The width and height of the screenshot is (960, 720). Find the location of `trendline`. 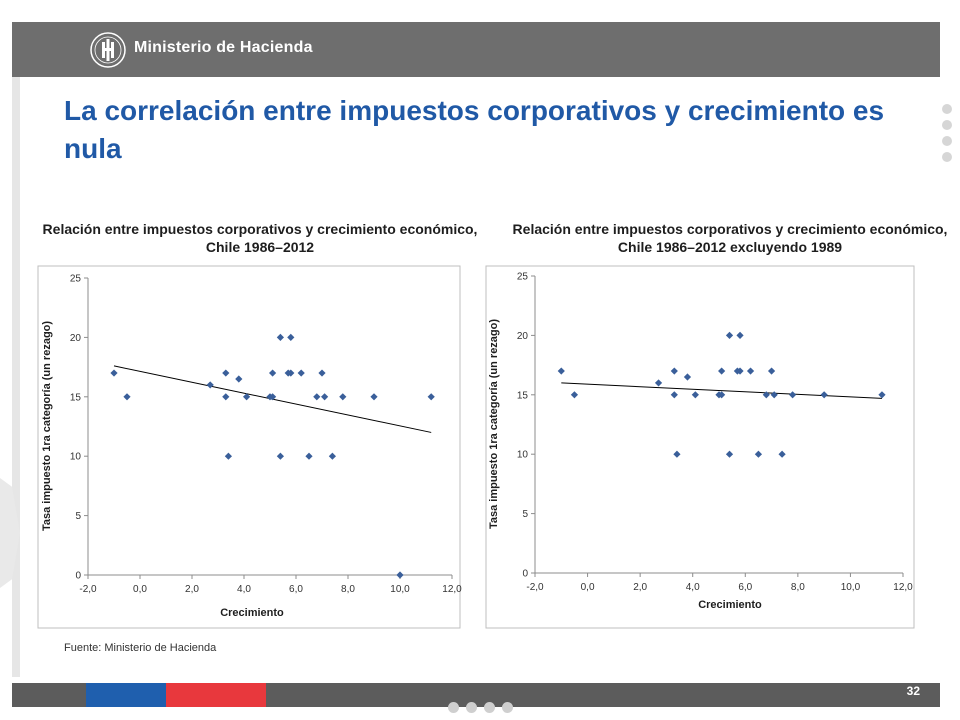

trendline is located at coordinates (721, 390).